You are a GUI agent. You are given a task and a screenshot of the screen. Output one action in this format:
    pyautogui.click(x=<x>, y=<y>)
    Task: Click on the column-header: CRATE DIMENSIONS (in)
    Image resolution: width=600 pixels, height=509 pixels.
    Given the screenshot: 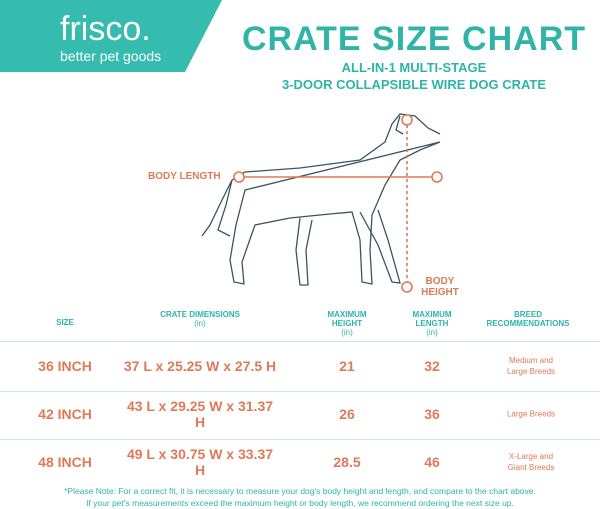 What is the action you would take?
    pyautogui.click(x=200, y=319)
    